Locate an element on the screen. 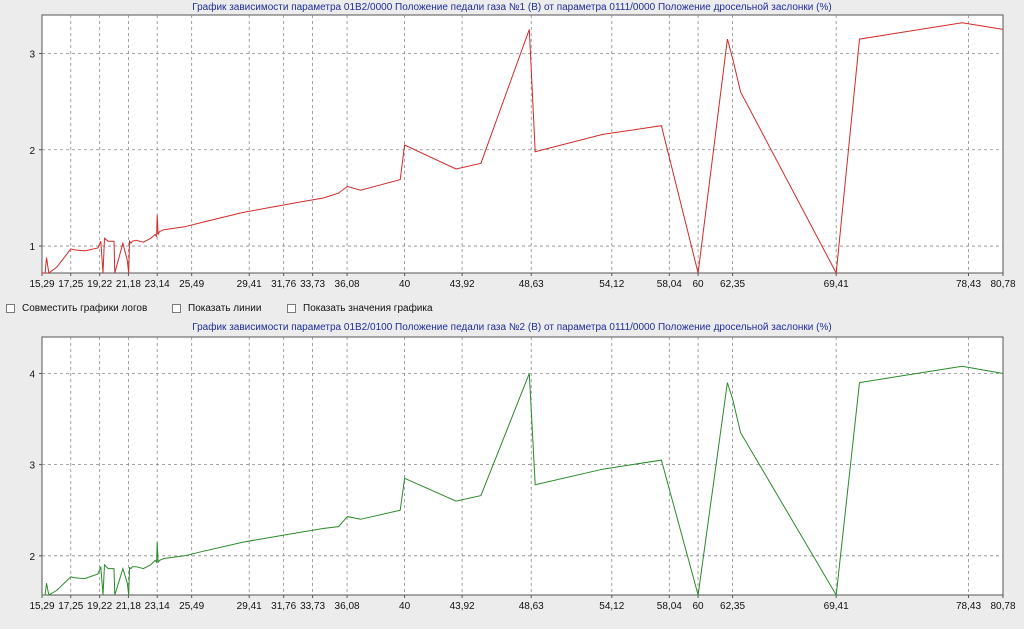  show-values-option: Показать значения графика is located at coordinates (360, 308).